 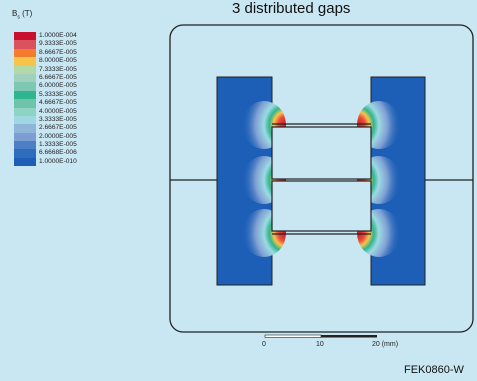 I want to click on legend-label: 3.3333E-005, so click(x=58, y=119).